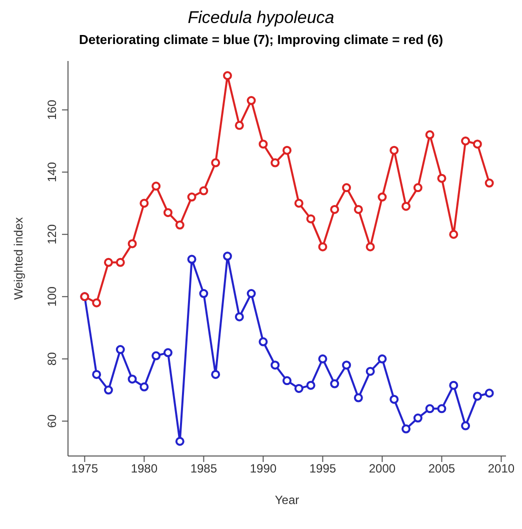 This screenshot has height=529, width=522. Describe the element at coordinates (263, 469) in the screenshot. I see `x-tick-label: 1990` at that location.